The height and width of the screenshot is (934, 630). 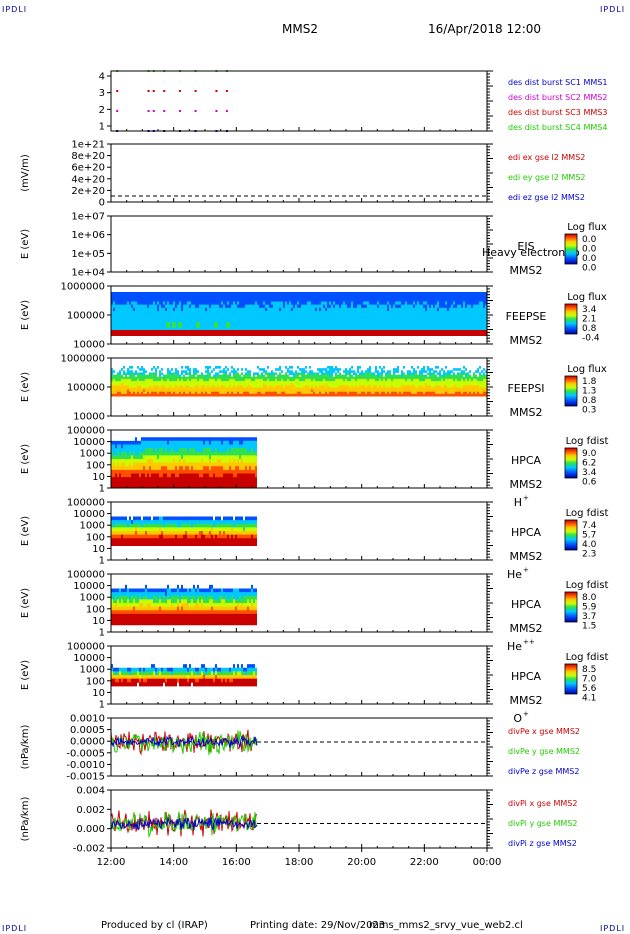 I want to click on label-hpca_o: HPCA, so click(x=526, y=676).